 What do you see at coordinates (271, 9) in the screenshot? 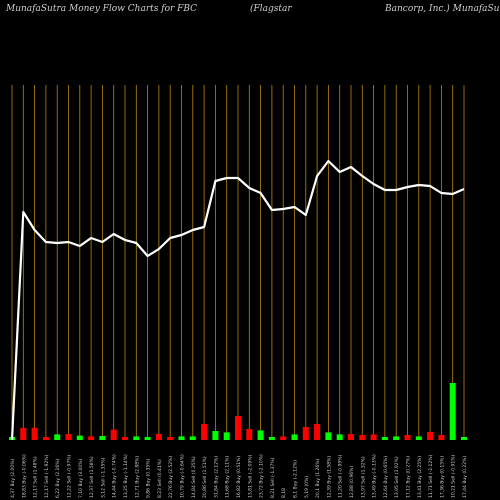
I see `chart-title-middle: (Flagstar` at bounding box center [271, 9].